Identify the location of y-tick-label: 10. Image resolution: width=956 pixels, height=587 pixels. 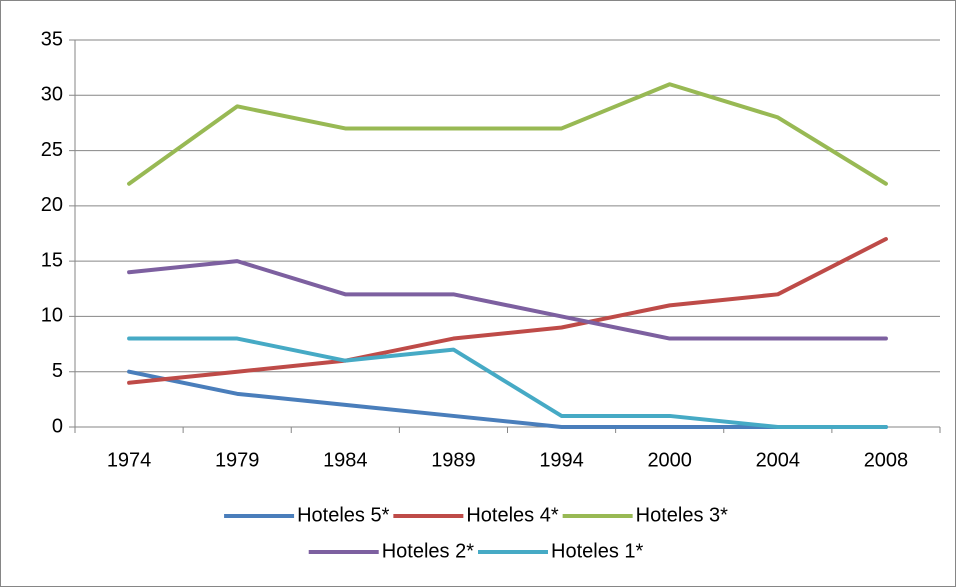
(52, 316).